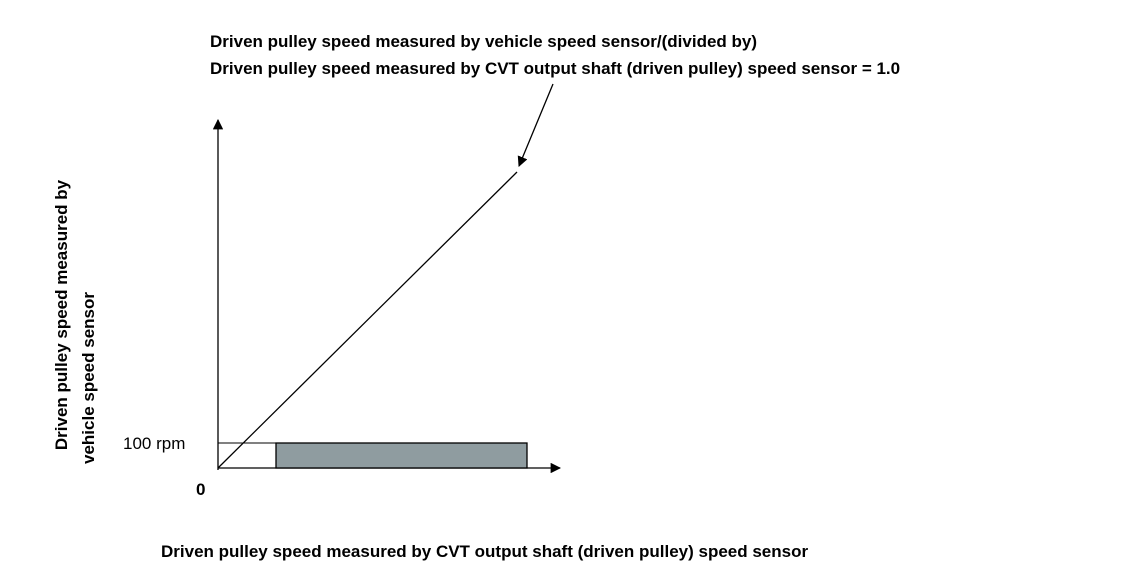 The width and height of the screenshot is (1128, 576). I want to click on tick-label-100rpm: 100 rpm, so click(154, 443).